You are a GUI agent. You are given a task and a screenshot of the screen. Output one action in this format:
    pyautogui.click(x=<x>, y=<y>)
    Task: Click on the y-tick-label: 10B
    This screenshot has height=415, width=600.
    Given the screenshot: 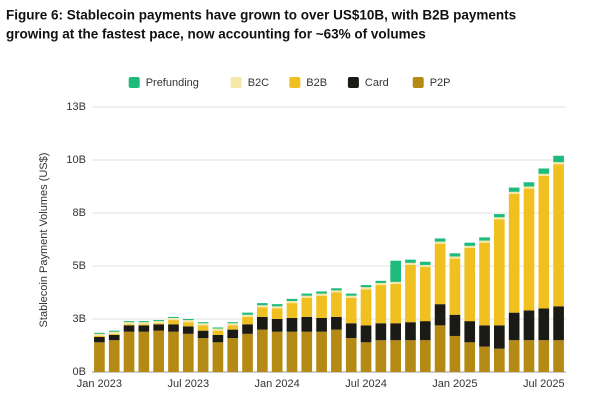 What is the action you would take?
    pyautogui.click(x=76, y=160)
    